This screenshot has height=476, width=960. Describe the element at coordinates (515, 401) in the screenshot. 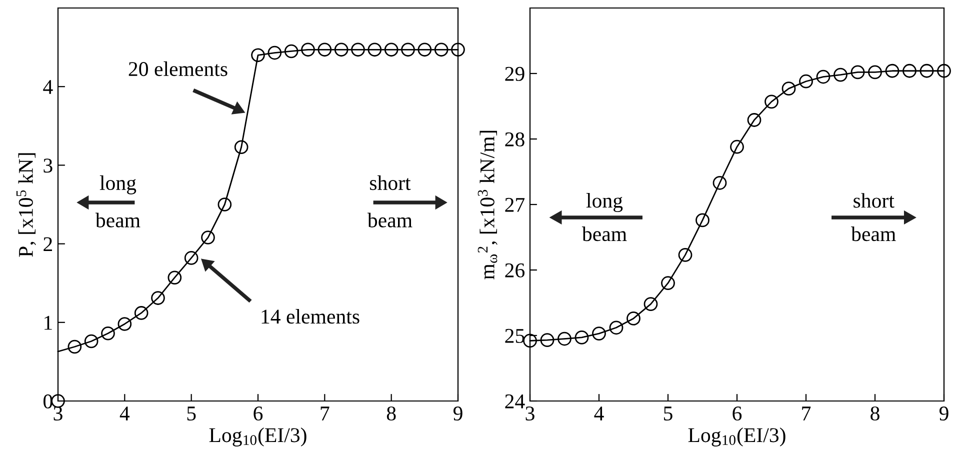

I see `y-tick-label: 24` at that location.